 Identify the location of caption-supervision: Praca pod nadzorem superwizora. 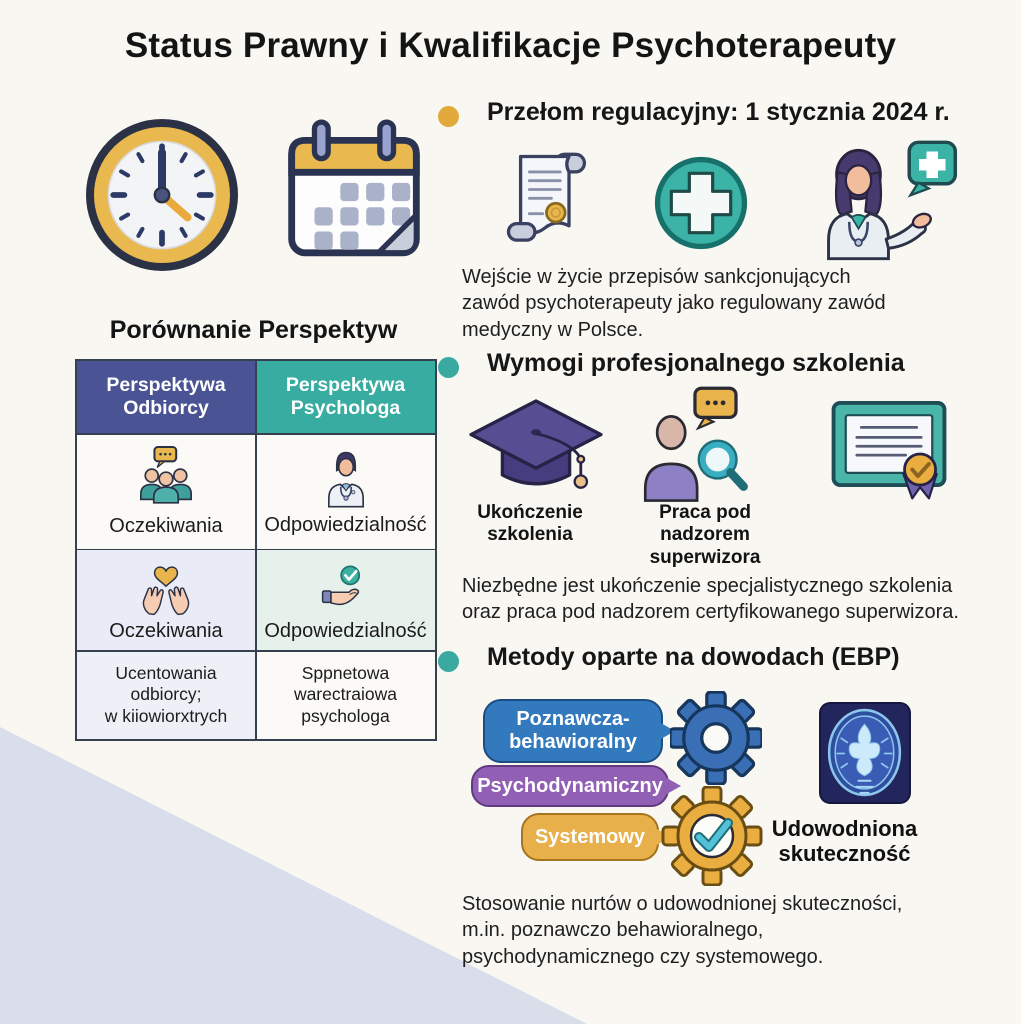
(705, 535).